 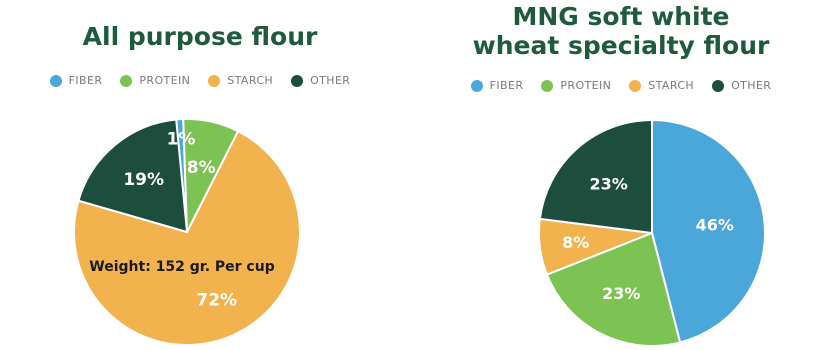 What do you see at coordinates (201, 168) in the screenshot?
I see `slice-label-protein: 8%` at bounding box center [201, 168].